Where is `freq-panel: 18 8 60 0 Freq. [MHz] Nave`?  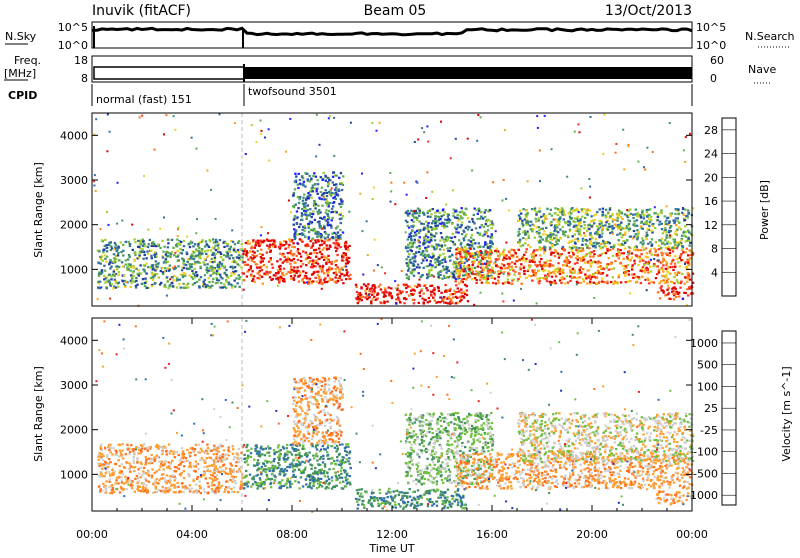
freq-panel: 18 8 60 0 Freq. [MHz] Nave is located at coordinates (390, 69).